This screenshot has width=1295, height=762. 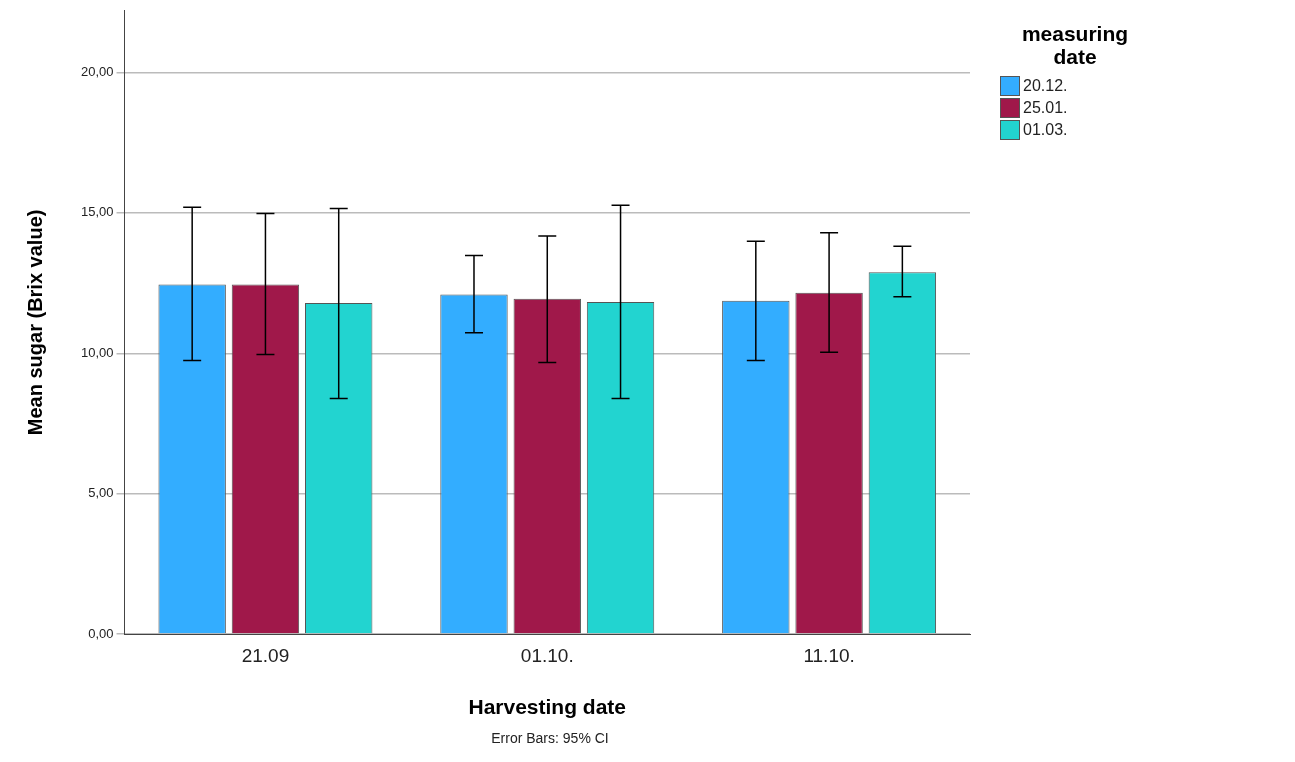 What do you see at coordinates (829, 655) in the screenshot?
I see `x-tick-label: 11.10.` at bounding box center [829, 655].